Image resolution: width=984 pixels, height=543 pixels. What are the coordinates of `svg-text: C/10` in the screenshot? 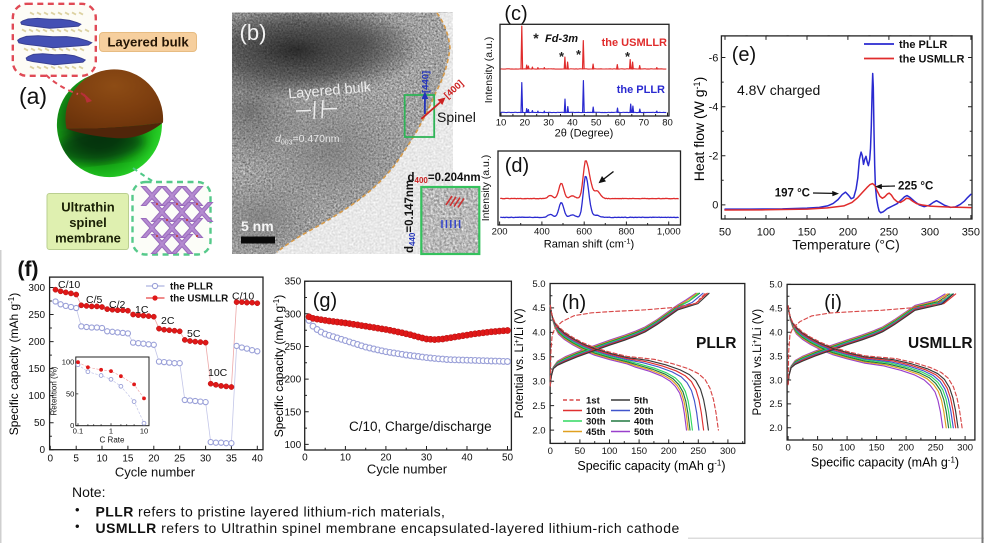 It's located at (69, 285).